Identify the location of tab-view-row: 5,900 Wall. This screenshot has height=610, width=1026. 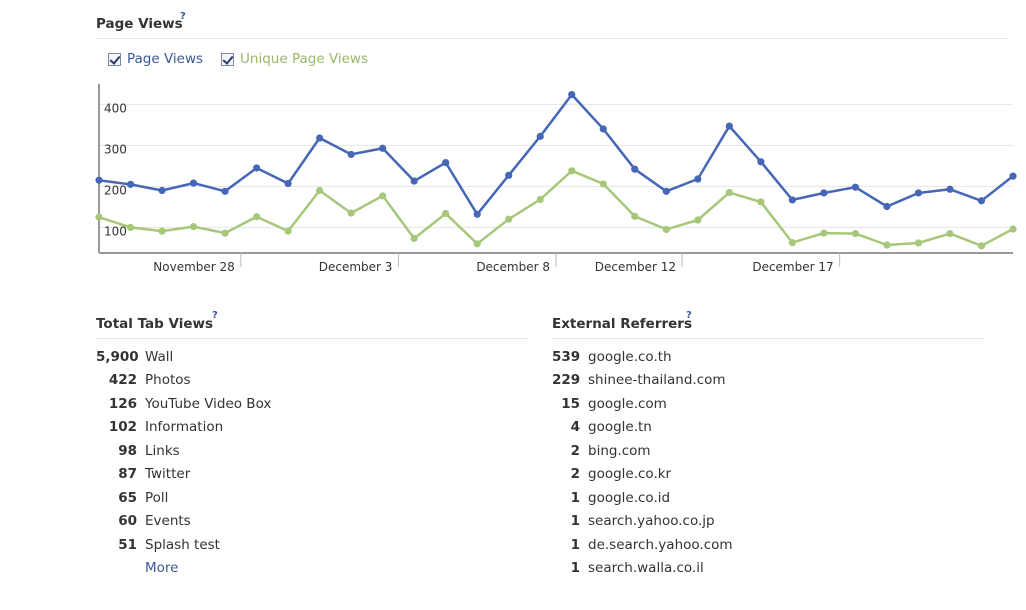
(183, 357).